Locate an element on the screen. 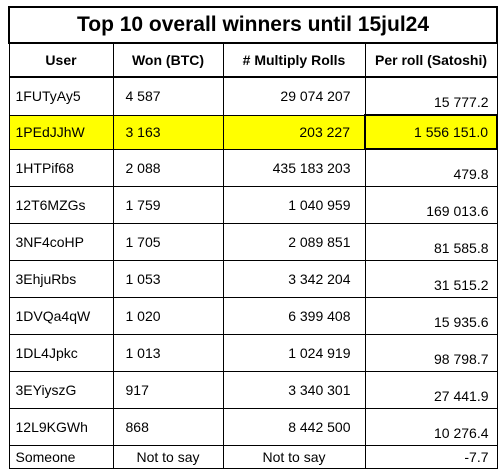 The image size is (502, 469). cell-won: 1 013 is located at coordinates (168, 353).